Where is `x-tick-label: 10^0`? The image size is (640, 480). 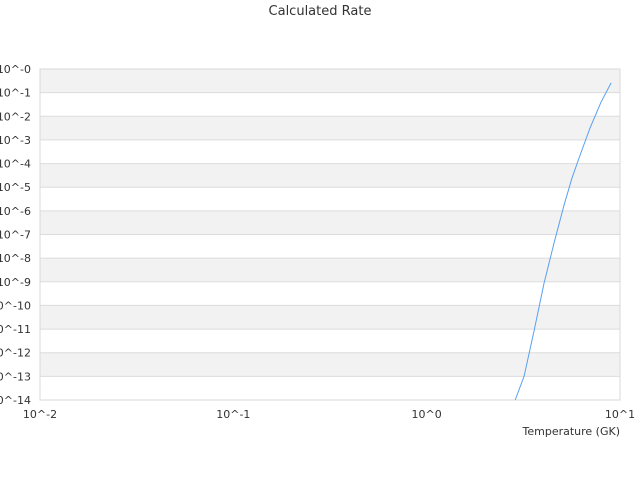
x-tick-label: 10^0 is located at coordinates (427, 414).